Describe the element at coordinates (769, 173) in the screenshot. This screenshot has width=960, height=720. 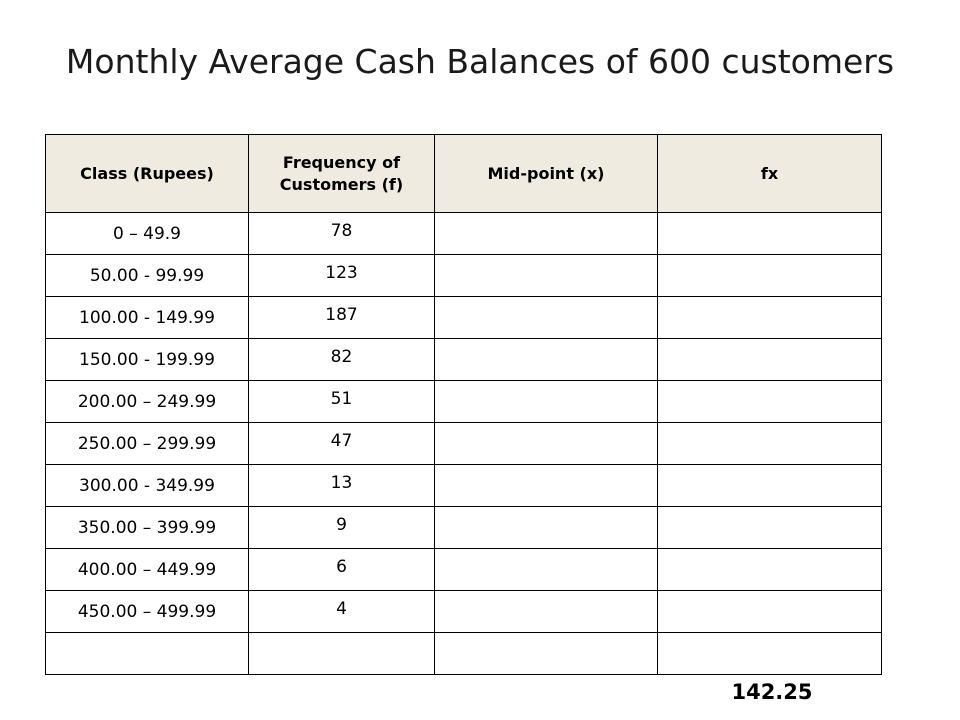
I see `header-fx: fx` at that location.